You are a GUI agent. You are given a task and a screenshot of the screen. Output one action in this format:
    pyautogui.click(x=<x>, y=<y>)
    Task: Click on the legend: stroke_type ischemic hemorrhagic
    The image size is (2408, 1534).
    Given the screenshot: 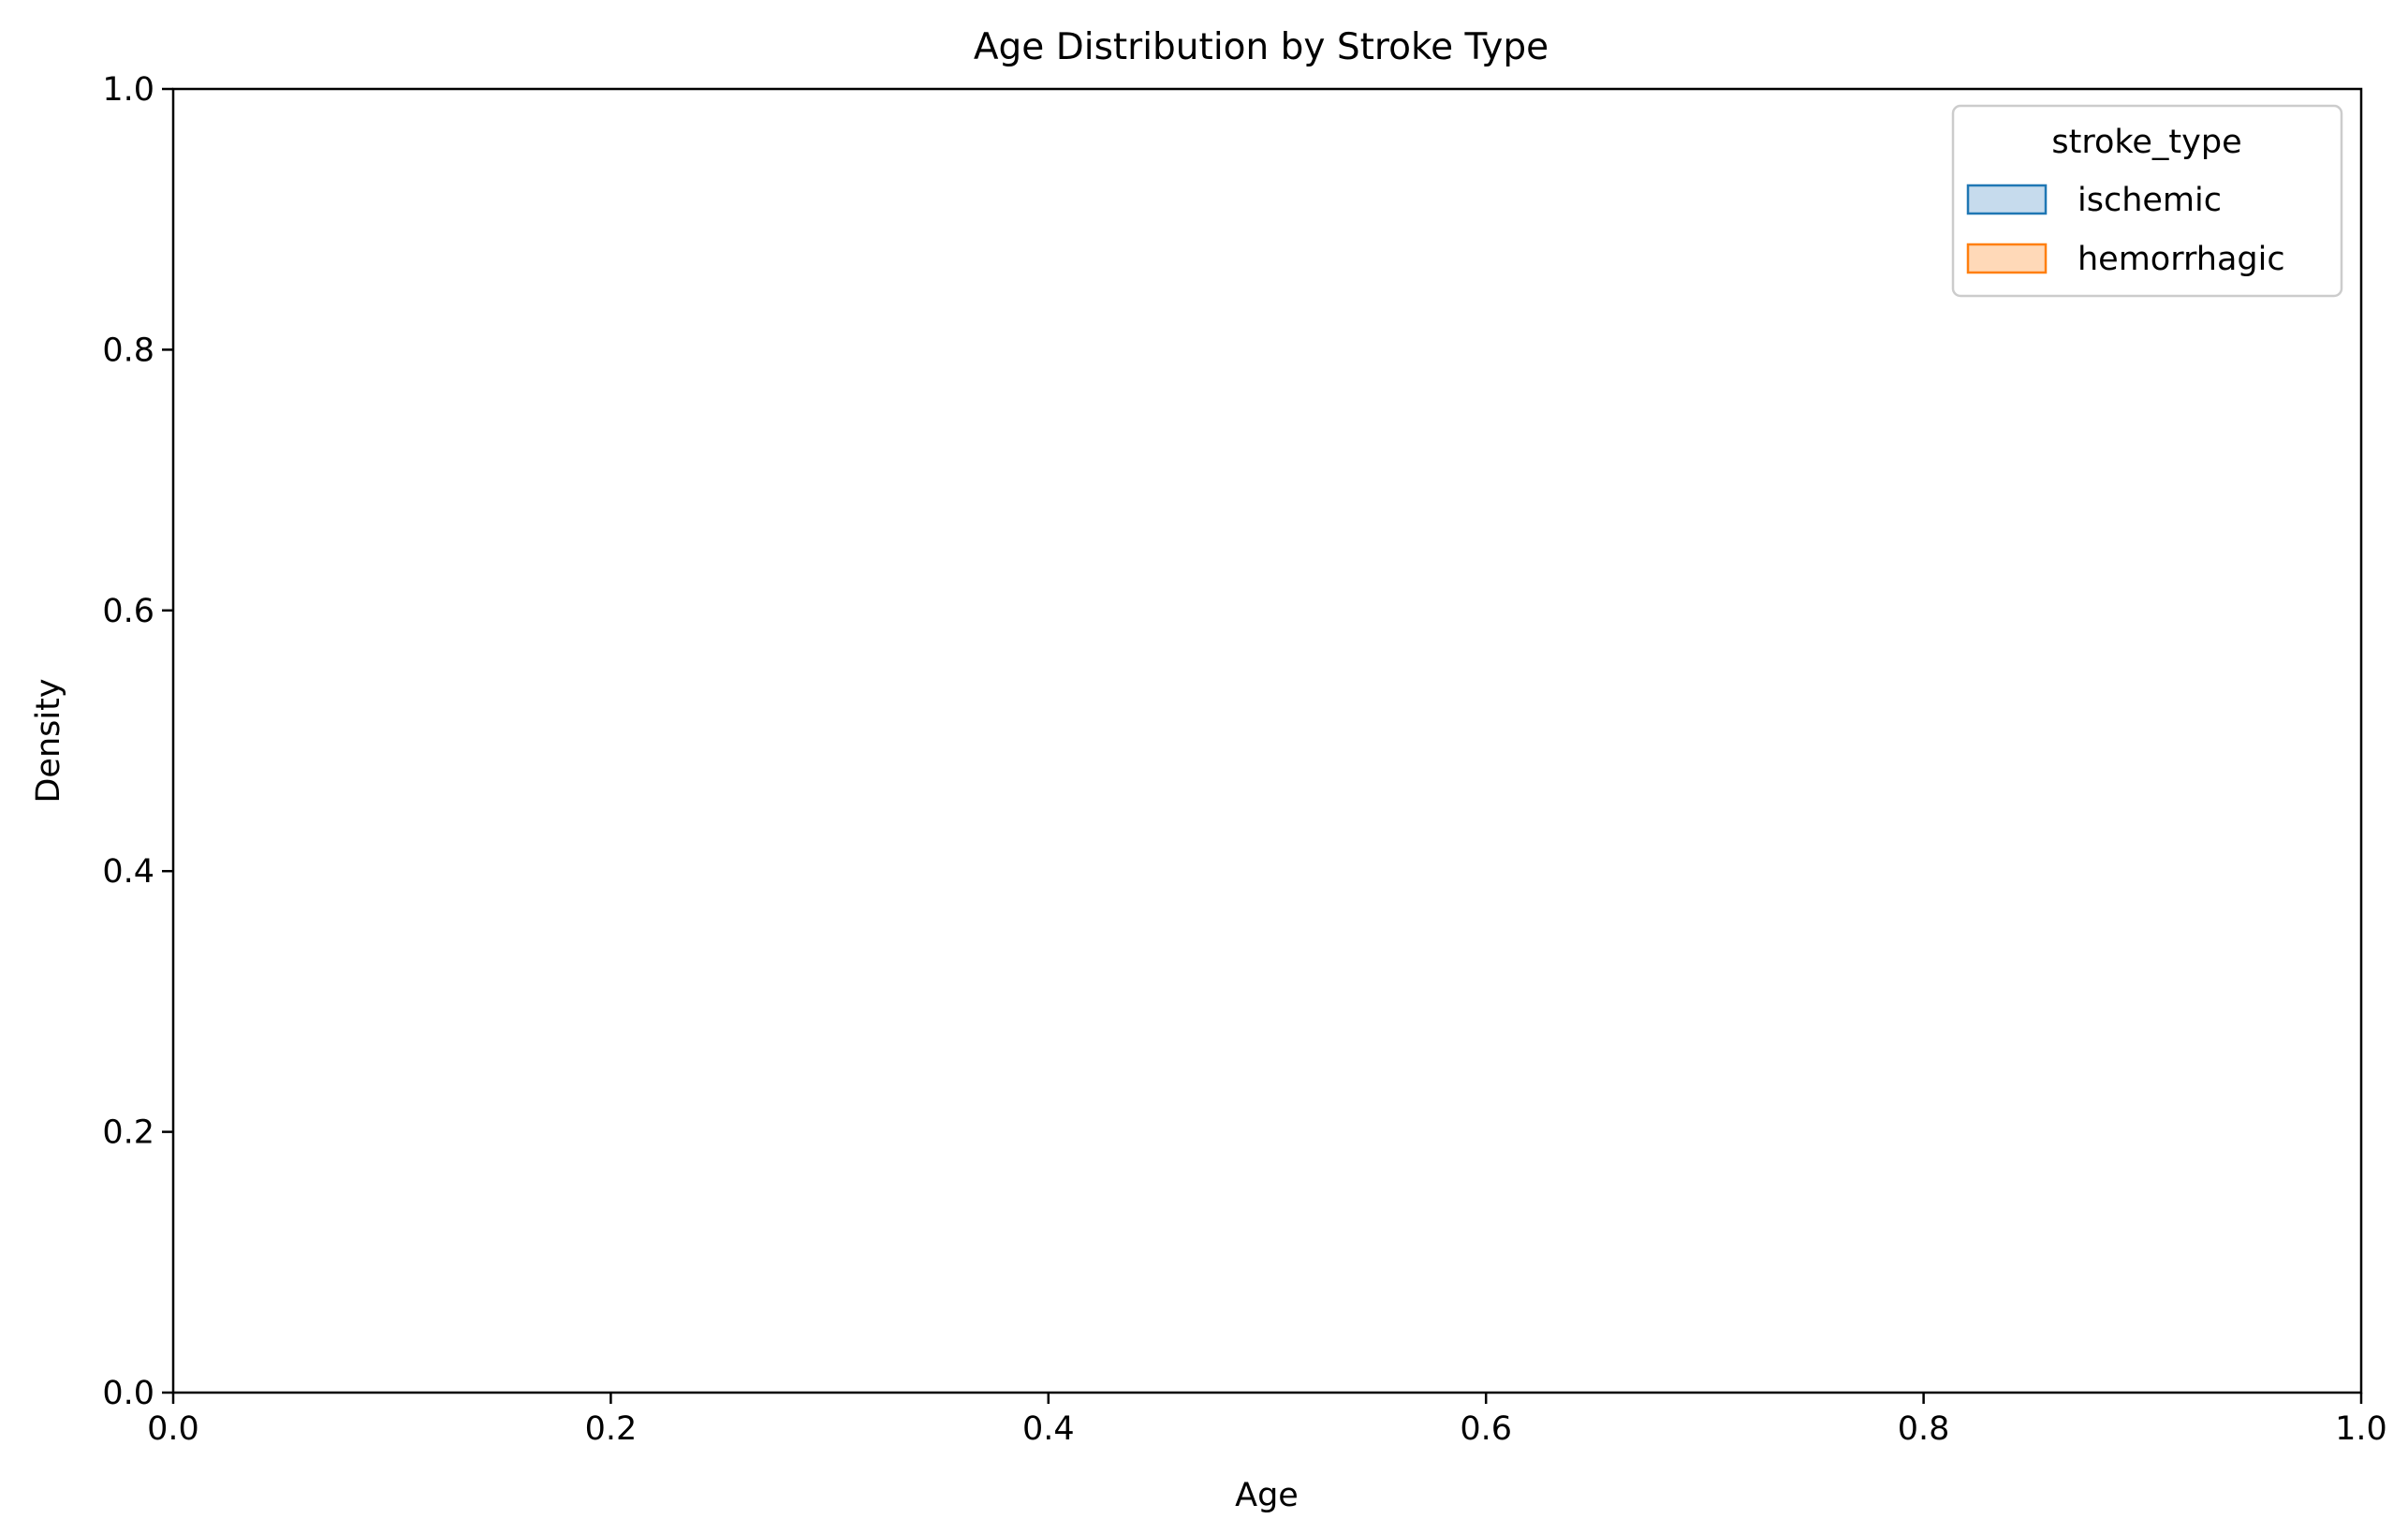 What is the action you would take?
    pyautogui.click(x=2147, y=201)
    